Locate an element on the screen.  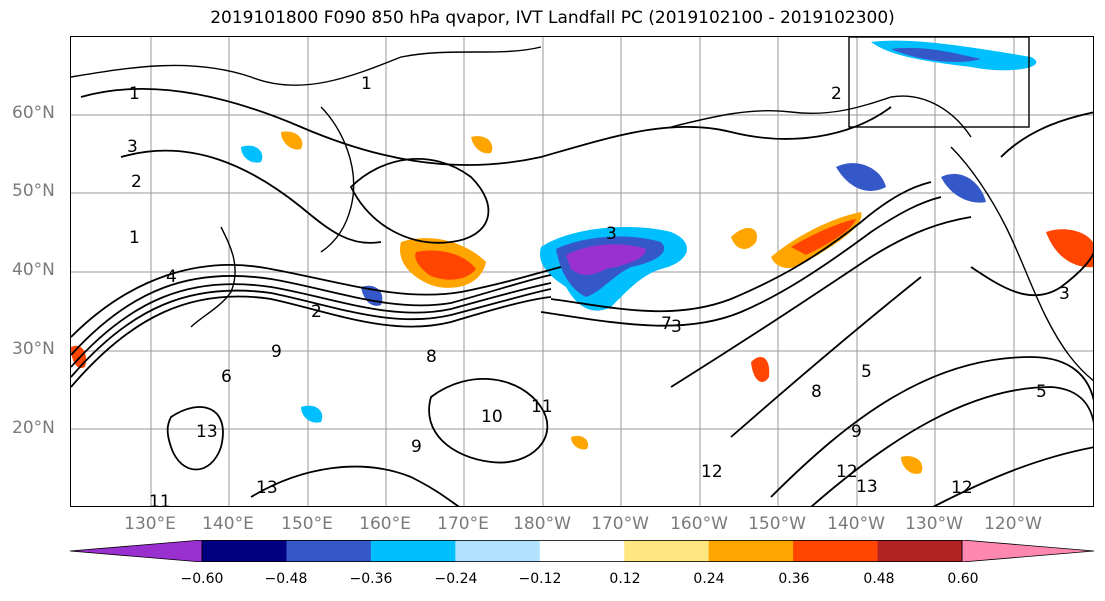
colorbar-tick: 0.36 is located at coordinates (794, 579).